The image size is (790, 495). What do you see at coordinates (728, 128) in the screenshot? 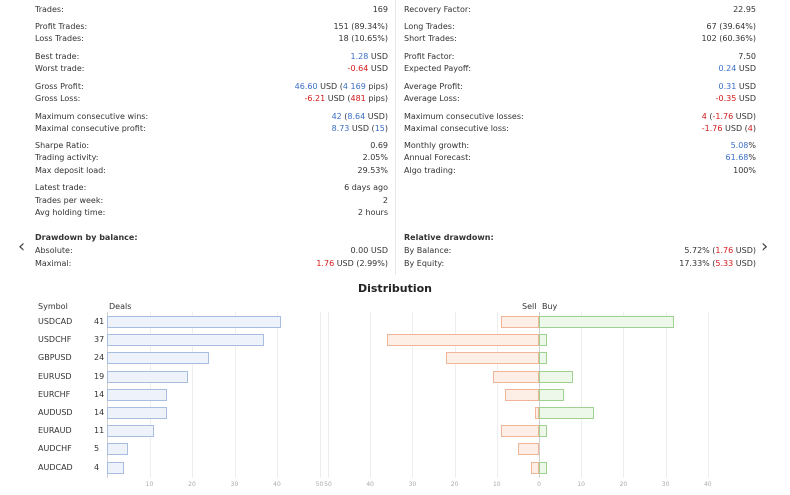
I see `right-stat-value: -1.76 USD (4)` at bounding box center [728, 128].